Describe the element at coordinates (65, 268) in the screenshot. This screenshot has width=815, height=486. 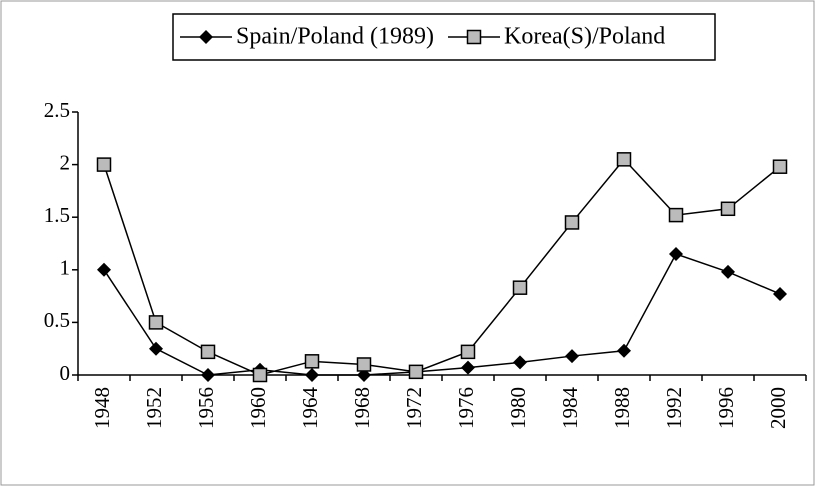
I see `y-tick-label: 1` at that location.